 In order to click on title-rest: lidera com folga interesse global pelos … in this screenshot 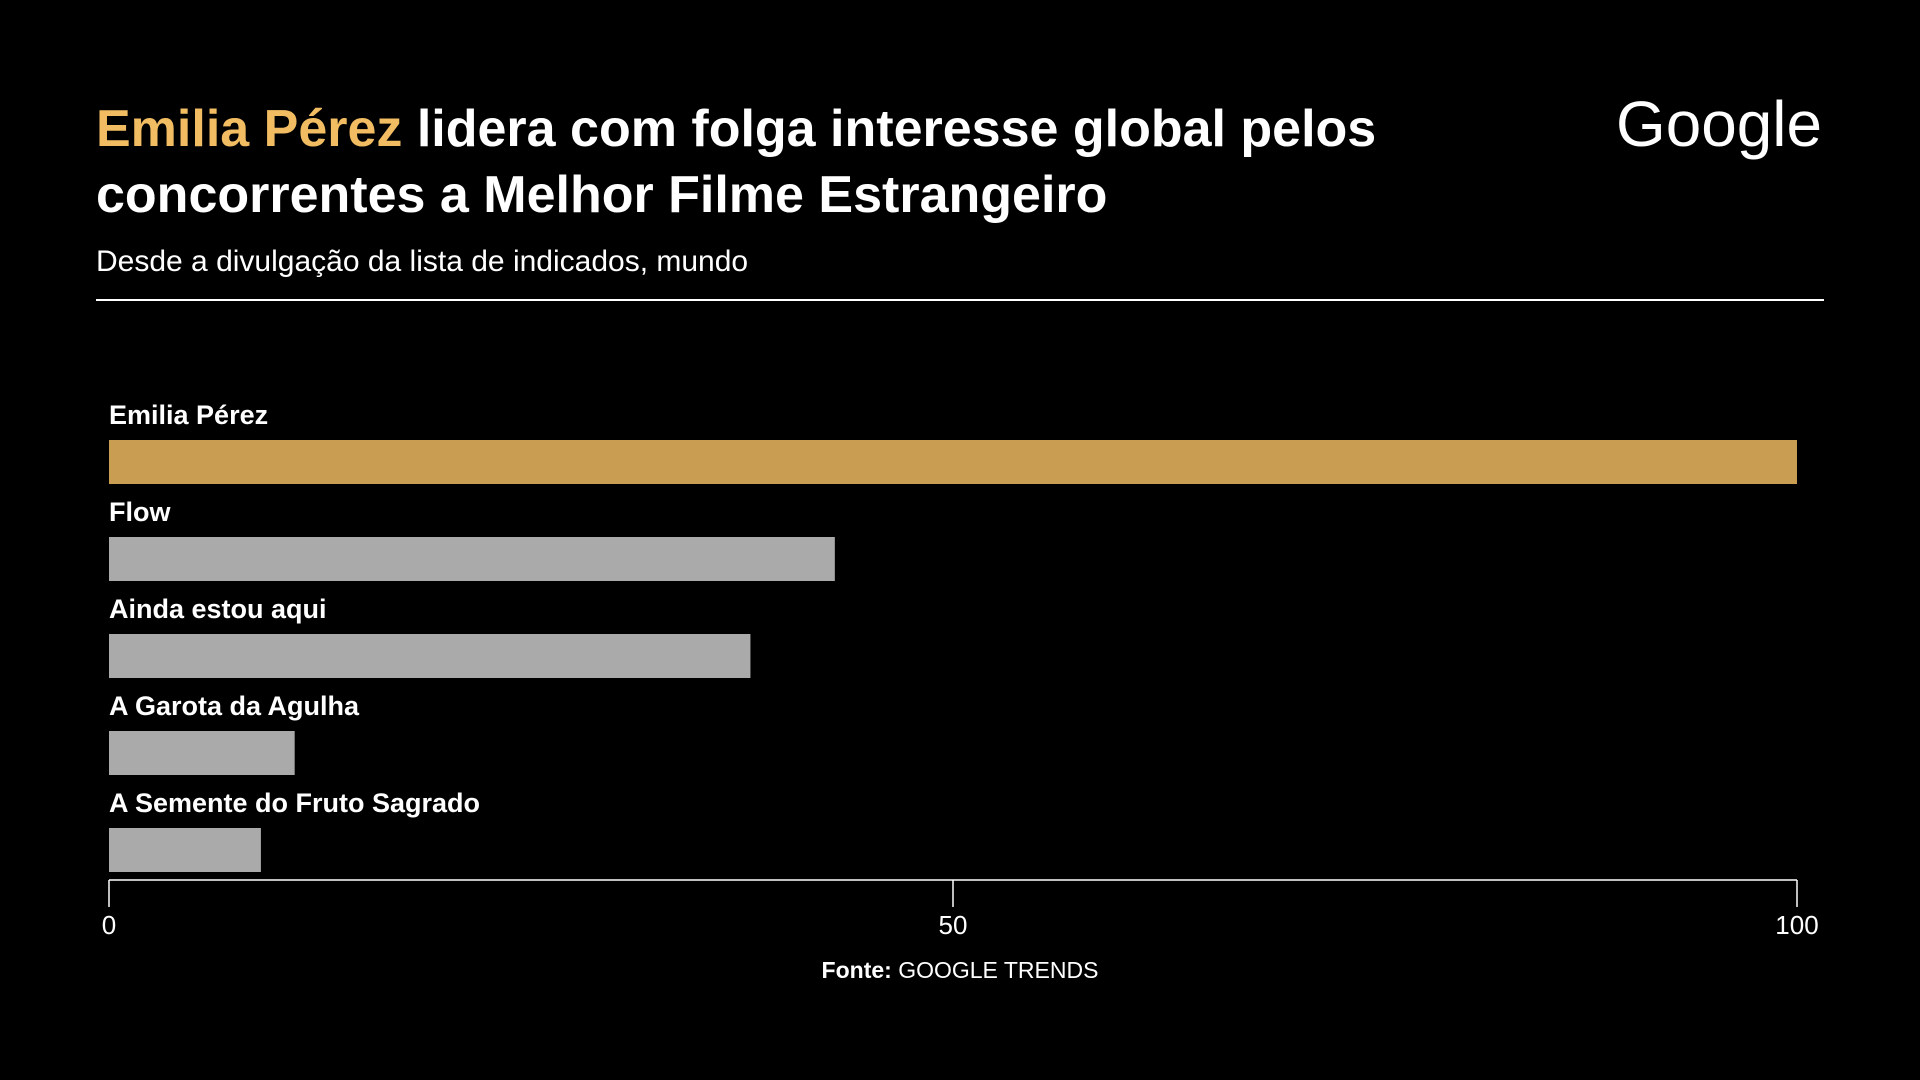, I will do `click(736, 162)`.